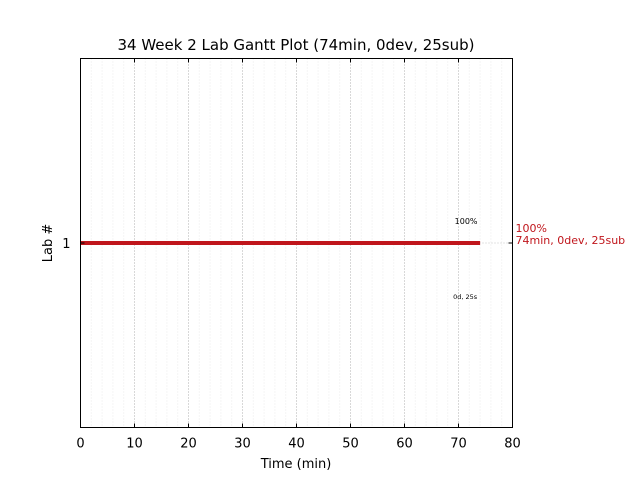 The width and height of the screenshot is (640, 480). Describe the element at coordinates (512, 444) in the screenshot. I see `x-tick-label: 80` at that location.